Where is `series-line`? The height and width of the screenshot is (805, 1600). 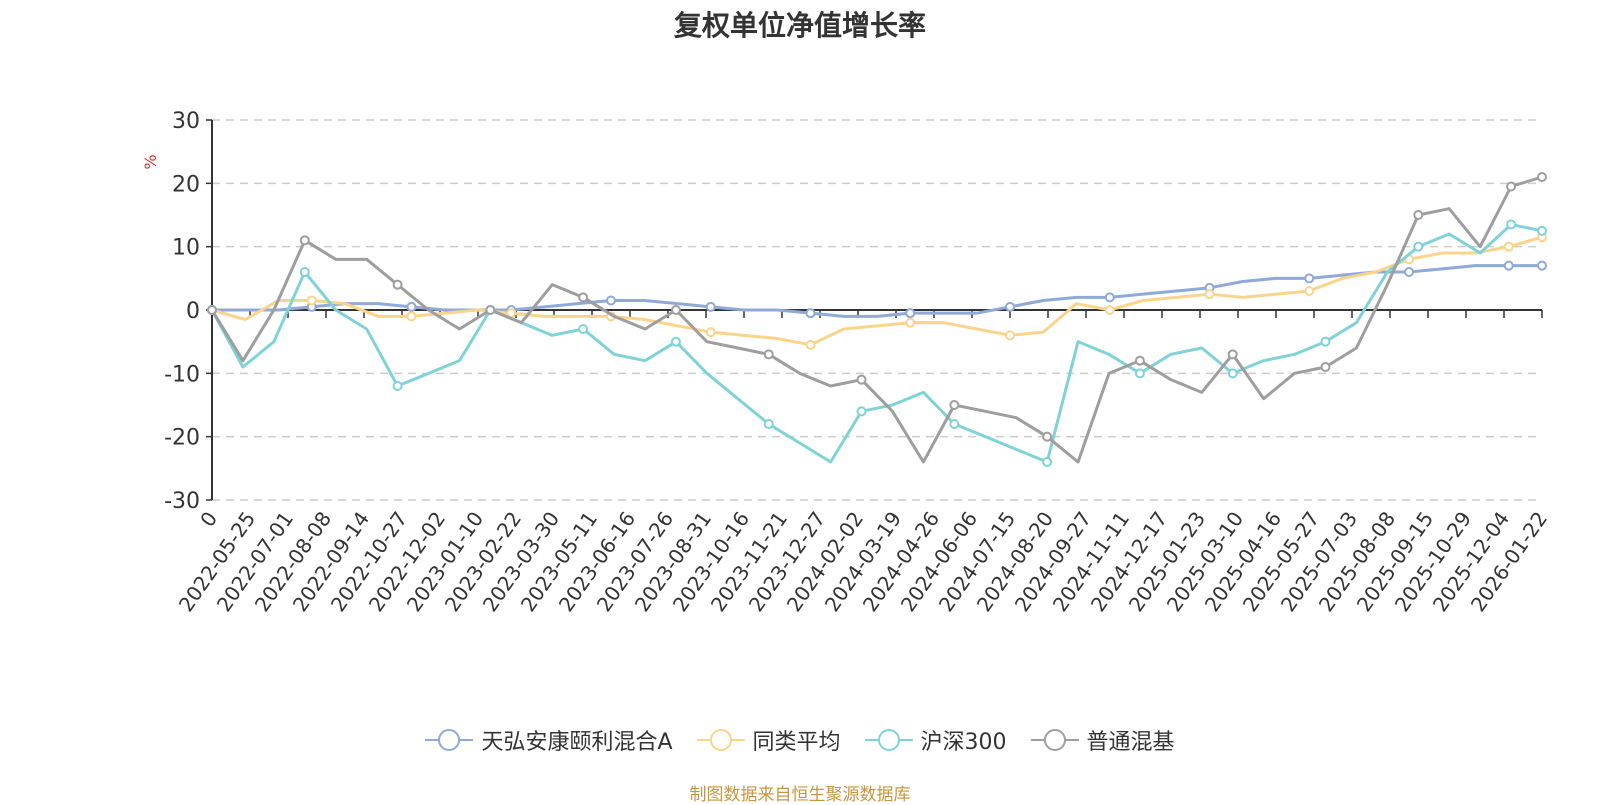 series-line is located at coordinates (877, 291).